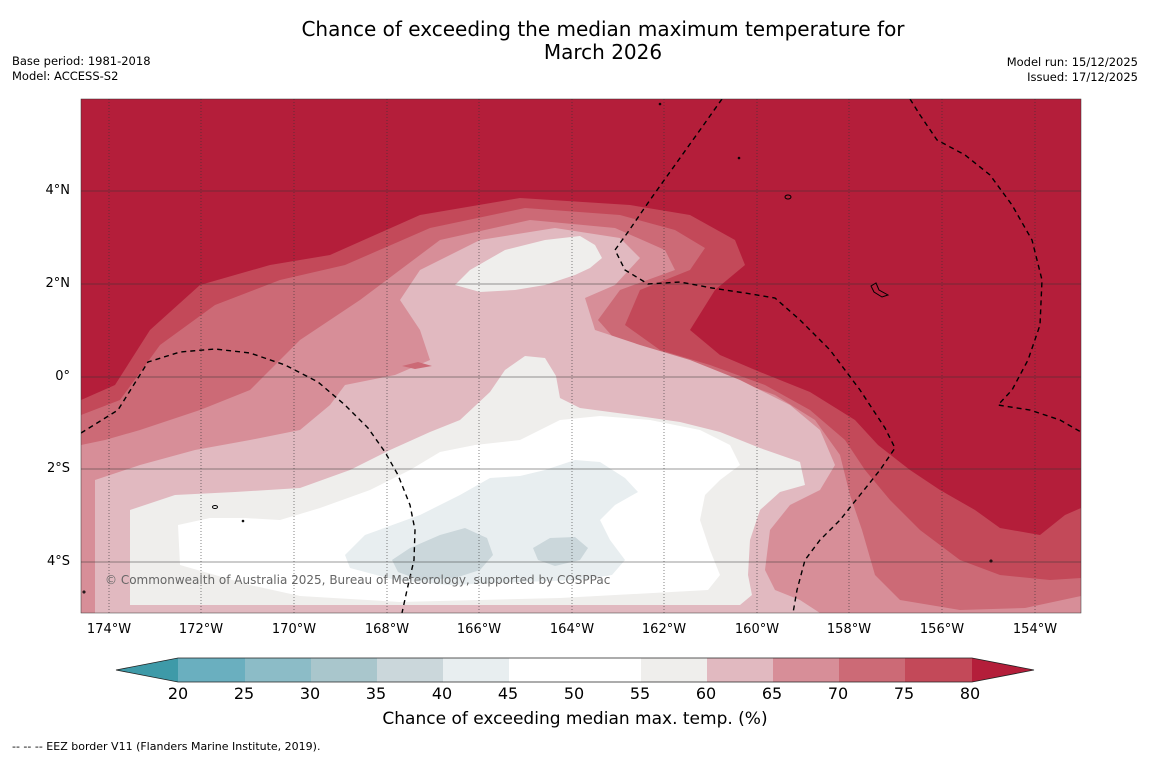  I want to click on colorbar-tick: 25, so click(244, 693).